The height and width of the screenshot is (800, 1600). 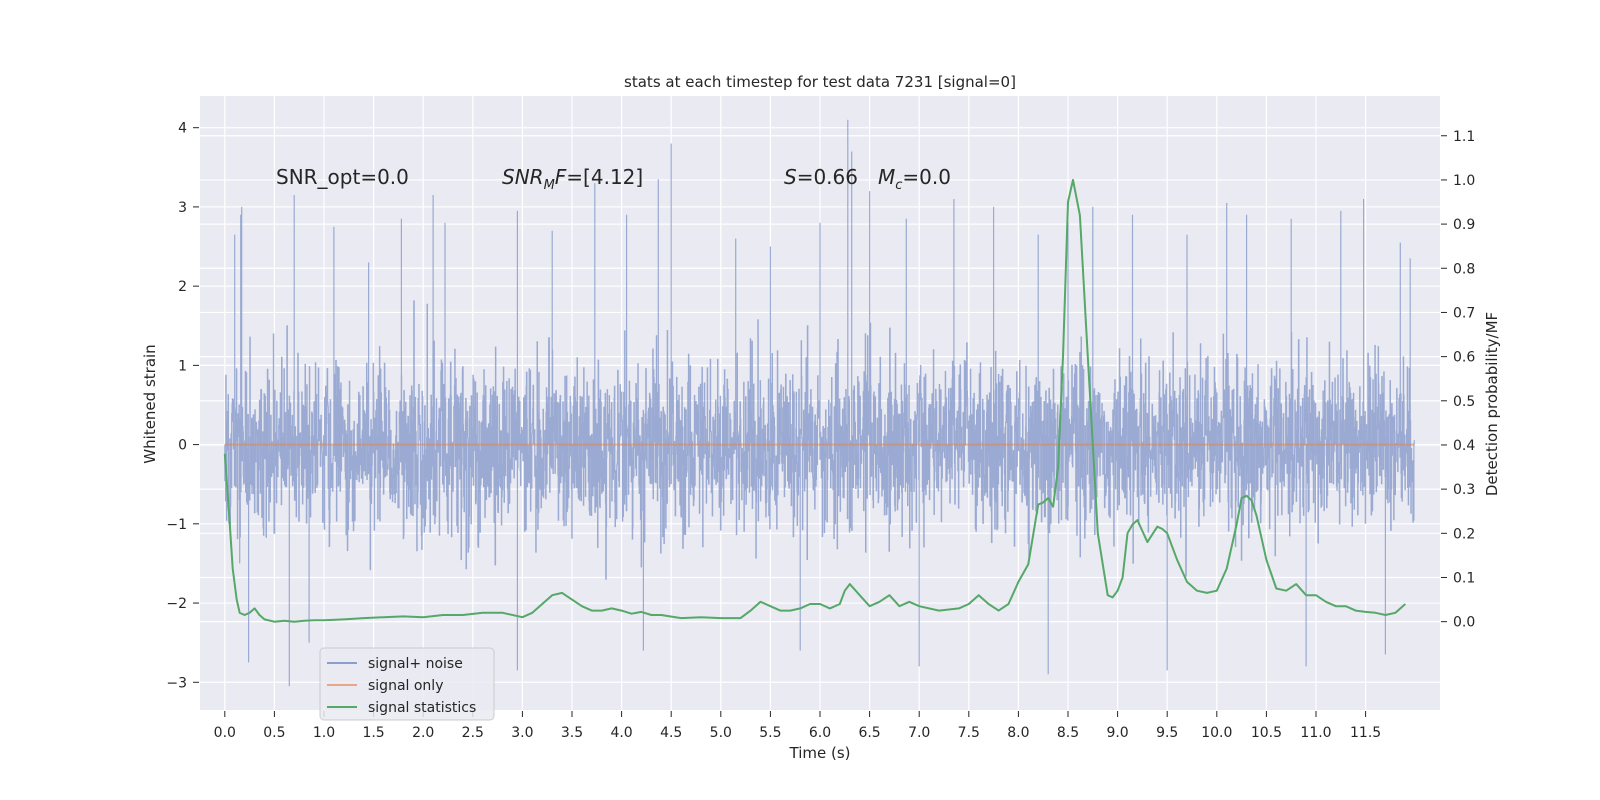 I want to click on y2-tick-label: 0.4, so click(x=1464, y=446).